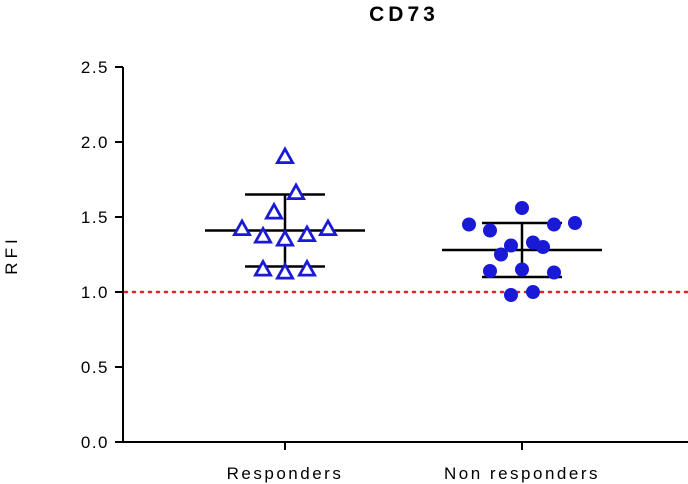  What do you see at coordinates (11, 254) in the screenshot?
I see `y-axis-label: RFI` at bounding box center [11, 254].